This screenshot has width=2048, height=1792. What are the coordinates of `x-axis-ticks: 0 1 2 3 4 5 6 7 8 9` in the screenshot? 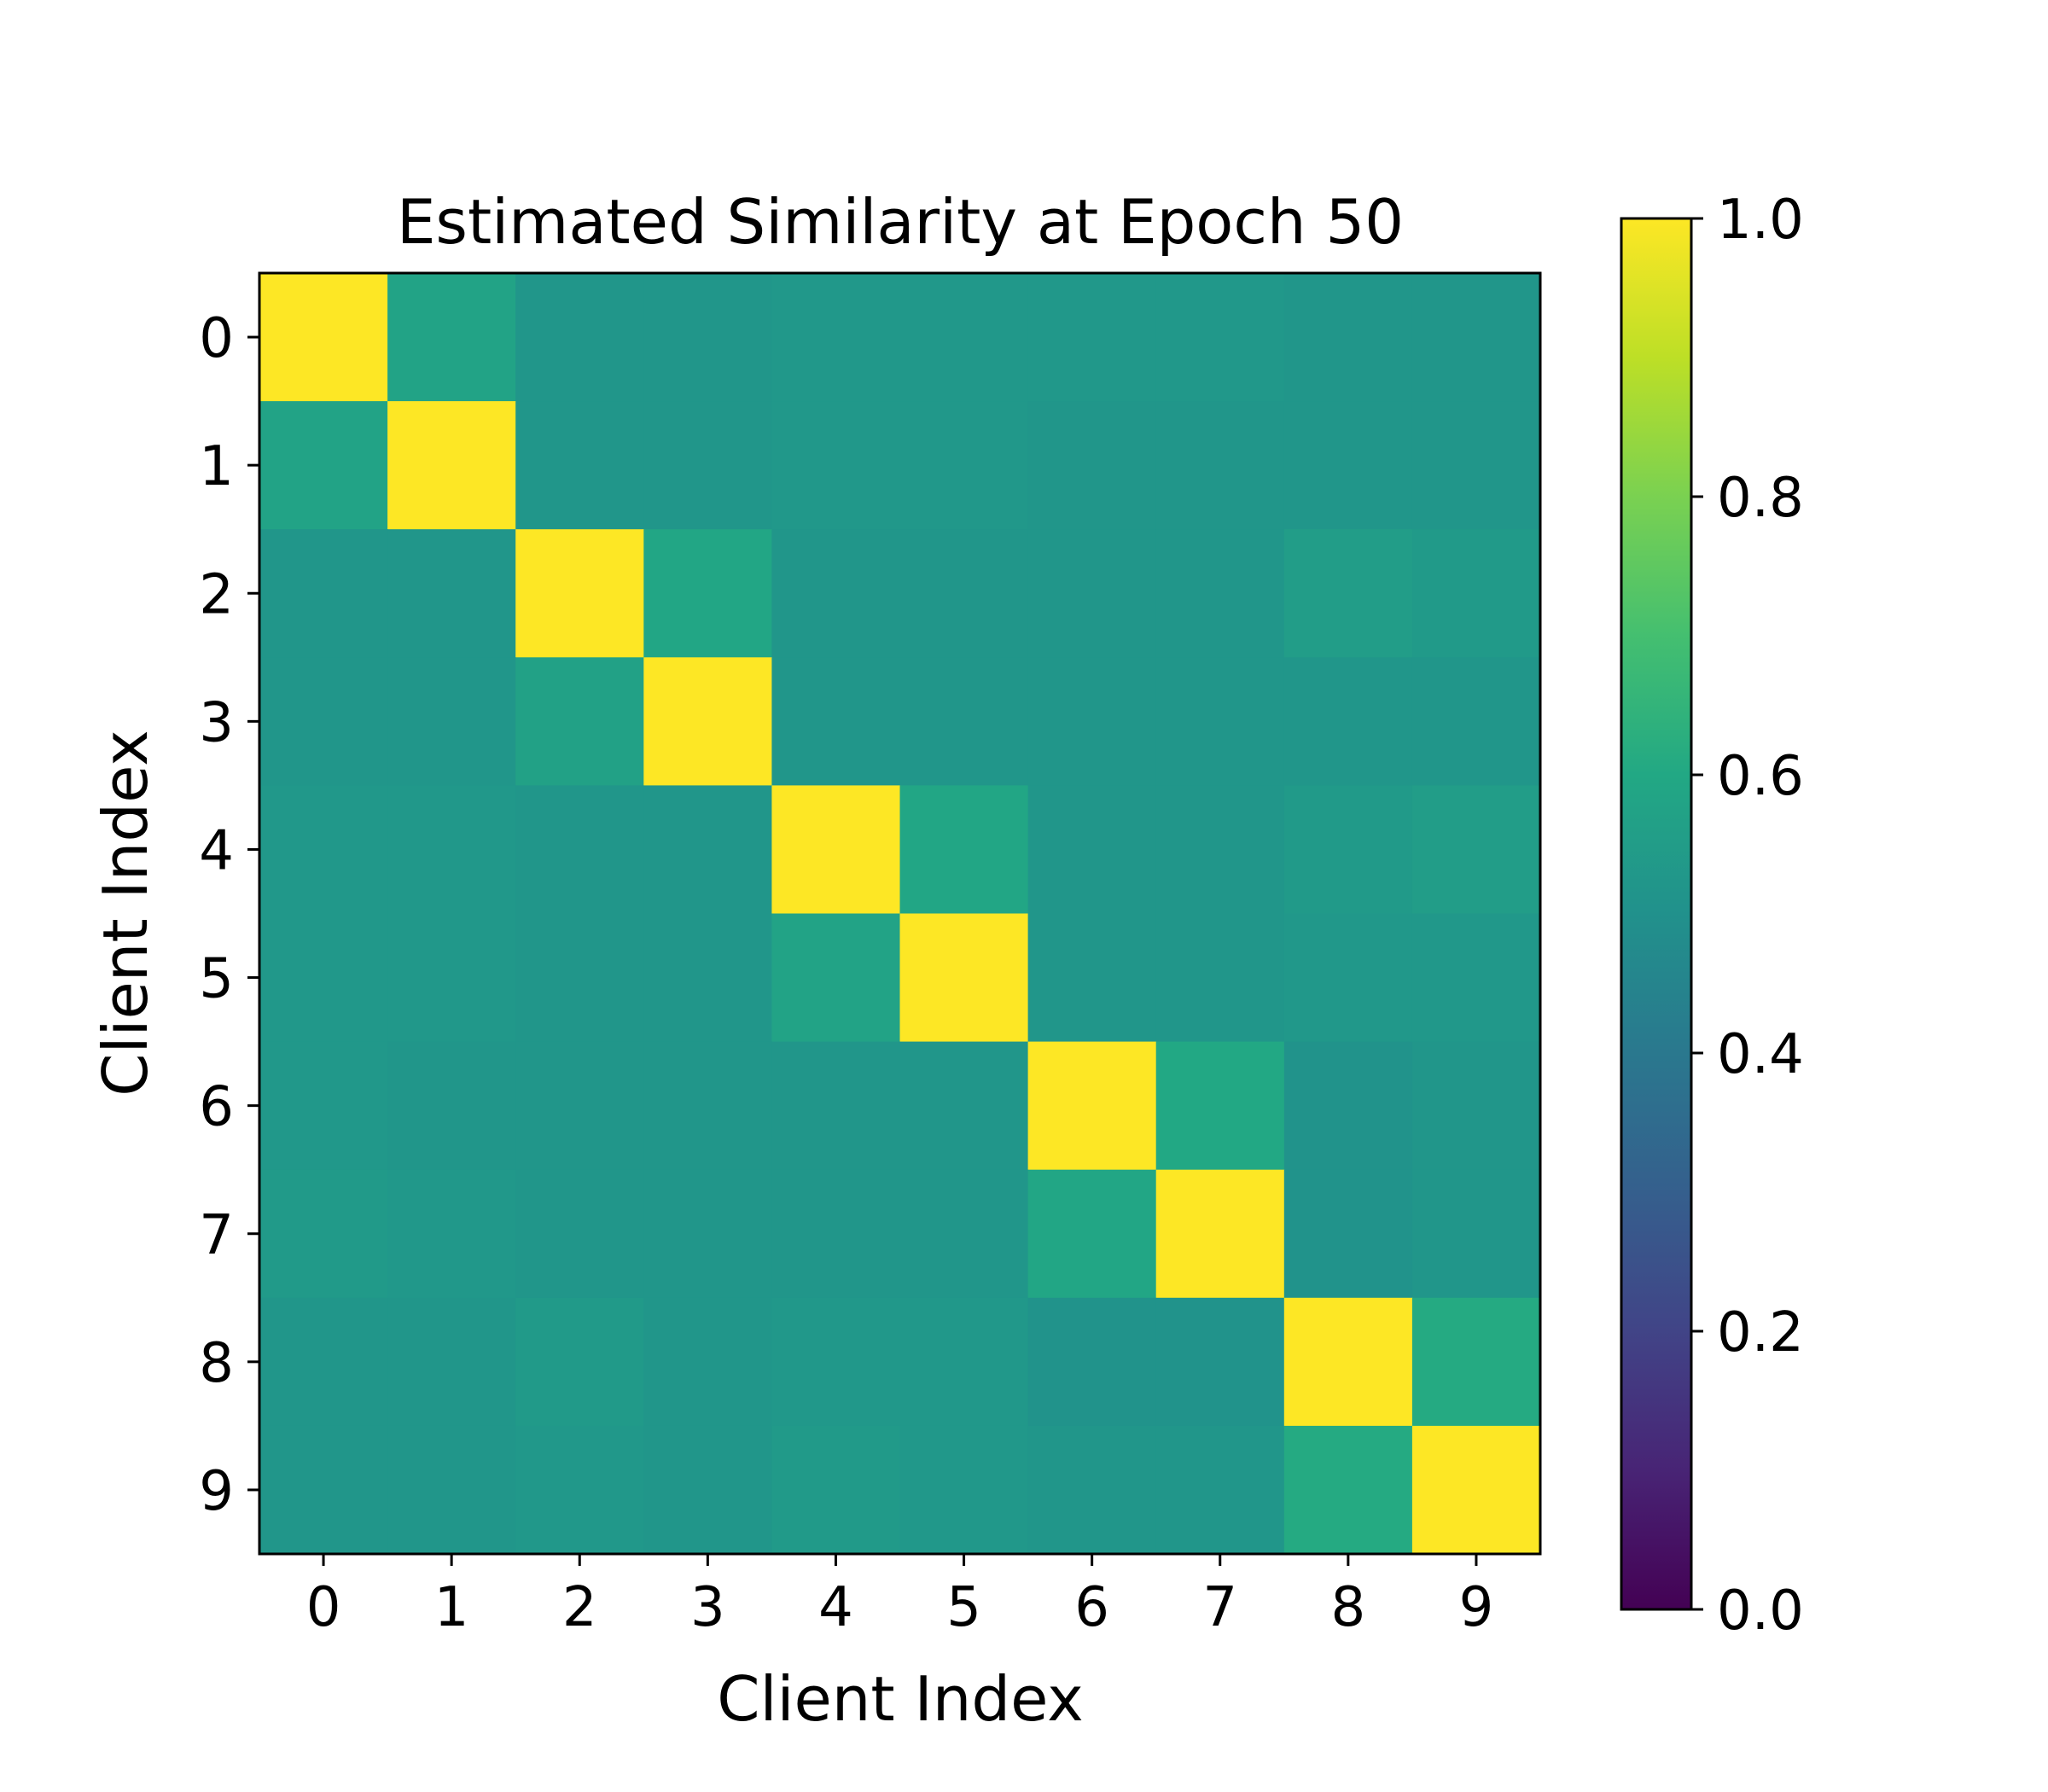 It's located at (900, 1596).